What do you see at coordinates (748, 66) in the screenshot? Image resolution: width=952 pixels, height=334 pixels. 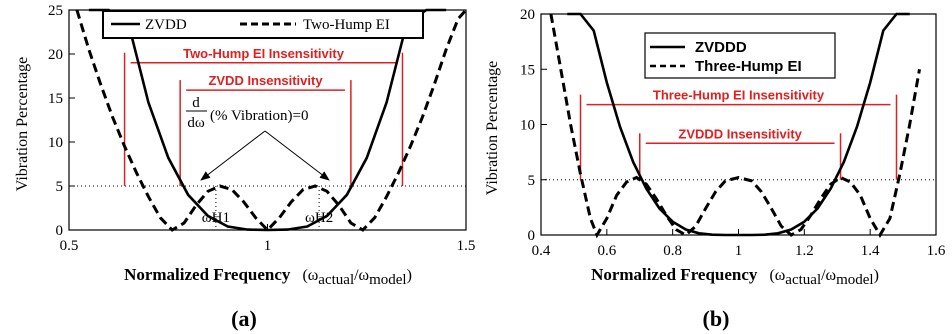 I see `legend-label-three-hump: Three-Hump EI` at bounding box center [748, 66].